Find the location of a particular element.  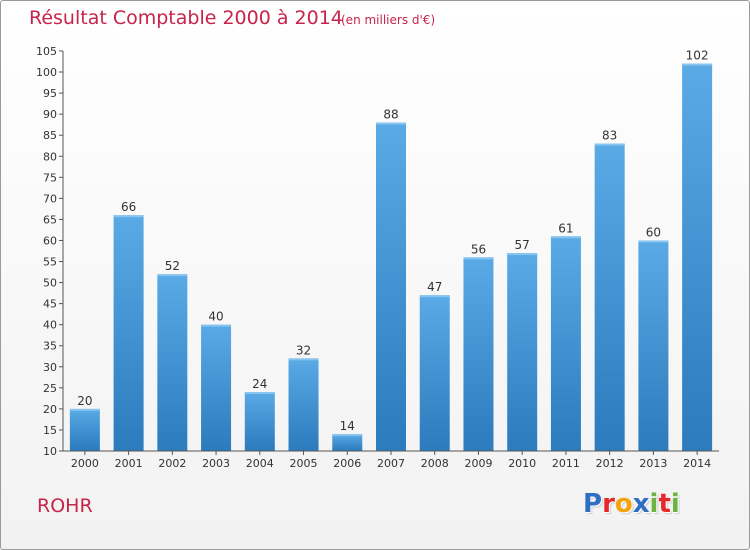

y-tick-label: 55 is located at coordinates (50, 262).